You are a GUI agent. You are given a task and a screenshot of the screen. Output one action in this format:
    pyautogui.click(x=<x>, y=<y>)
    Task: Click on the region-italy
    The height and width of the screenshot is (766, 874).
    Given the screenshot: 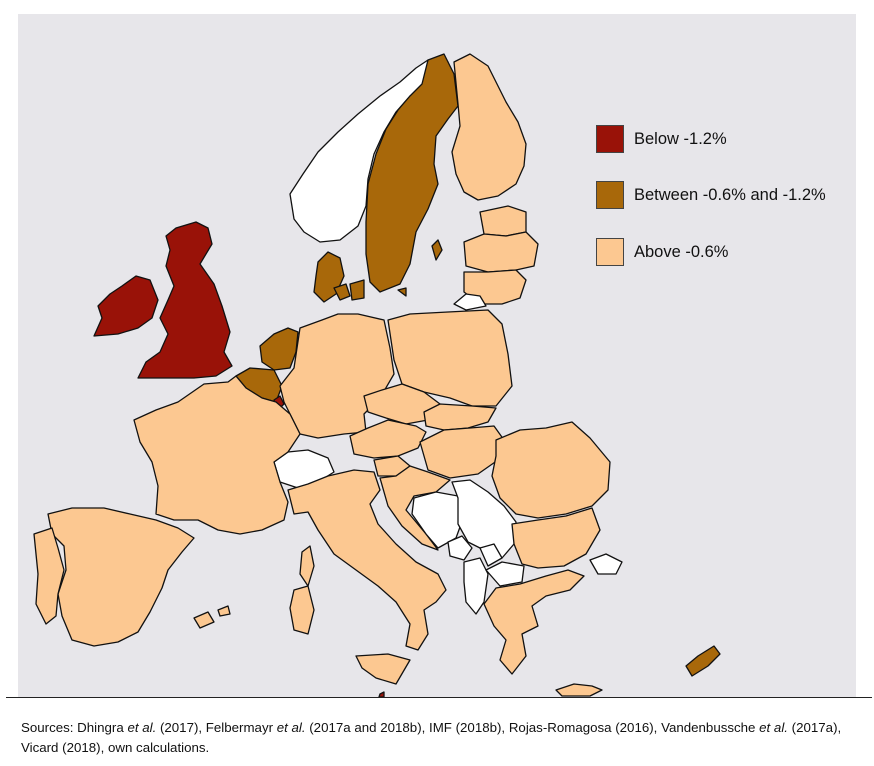 What is the action you would take?
    pyautogui.click(x=367, y=560)
    